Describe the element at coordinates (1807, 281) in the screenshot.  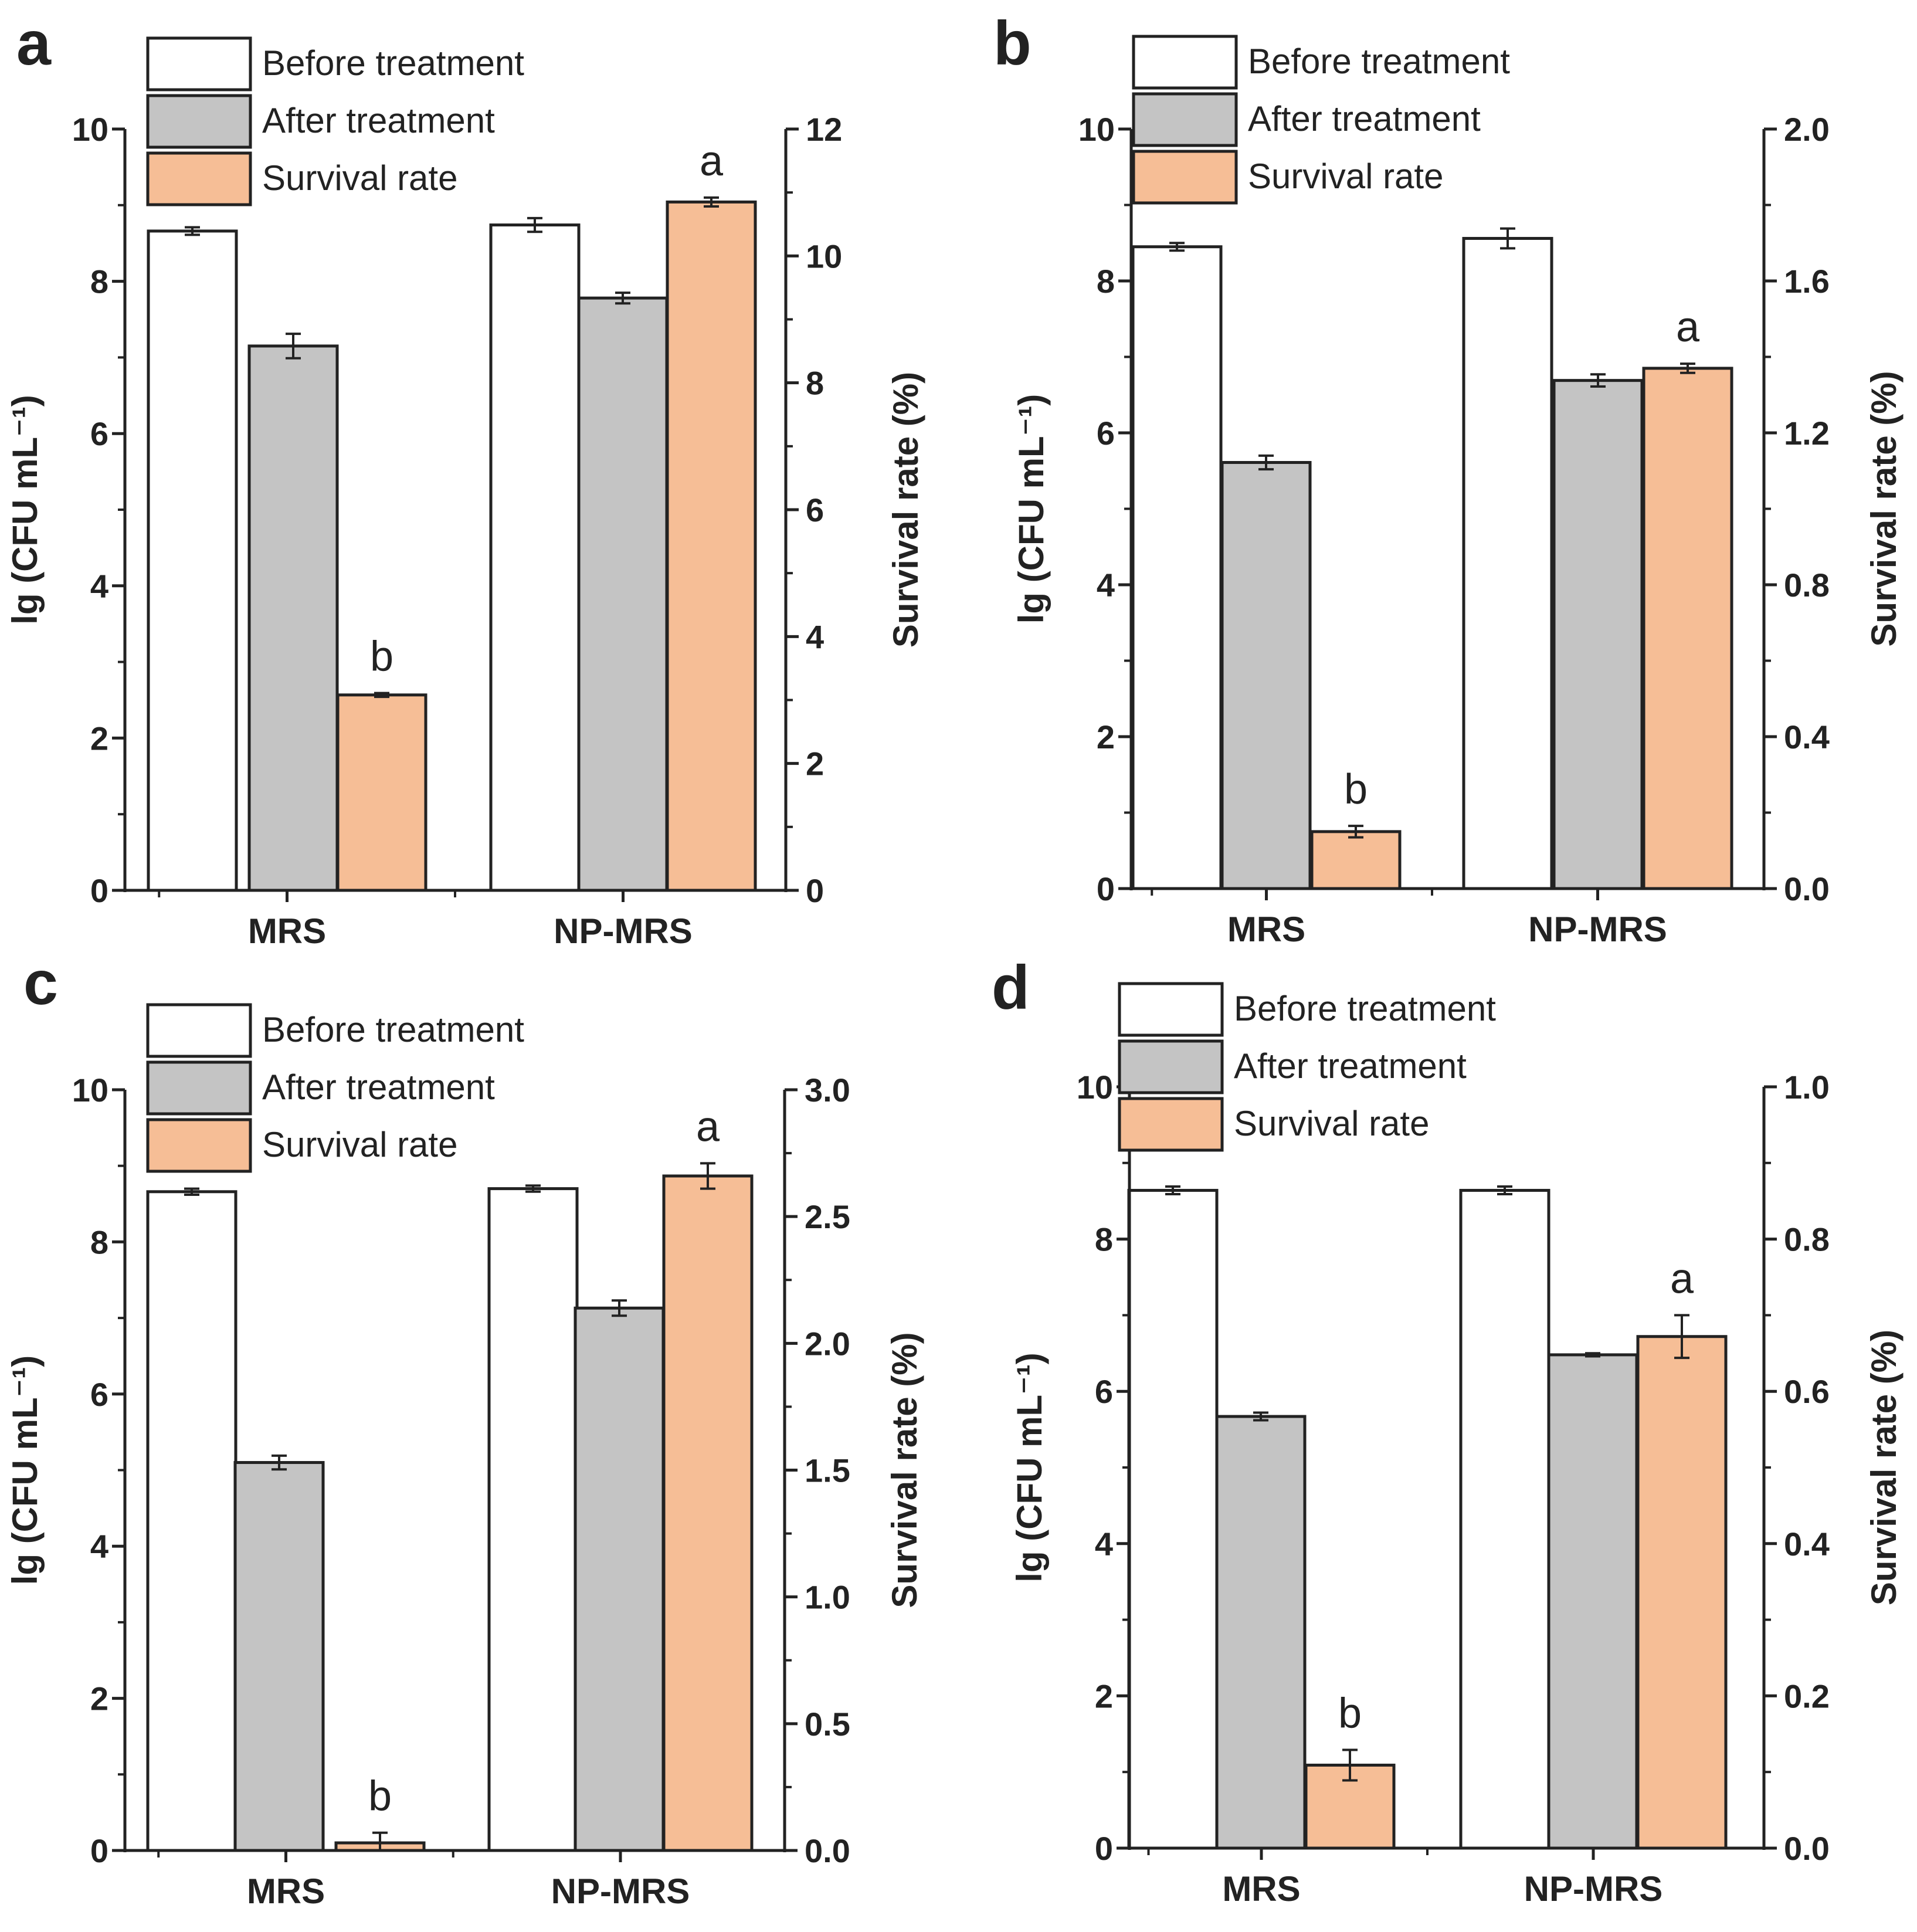
I see `tick-label-right: 1.6` at that location.